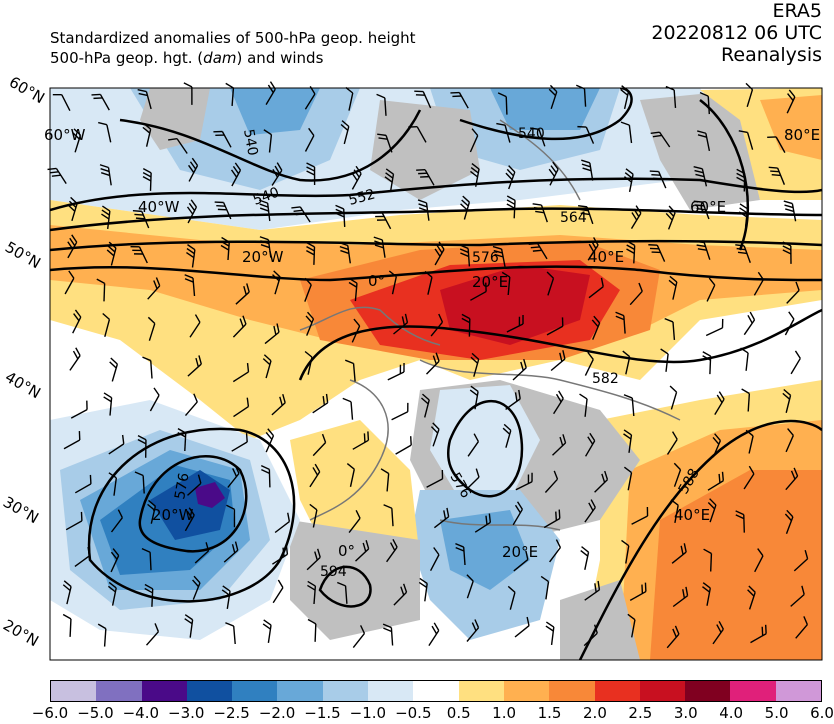 This screenshot has width=834, height=724. I want to click on colorbar-tick-label: −5.0, so click(95, 713).